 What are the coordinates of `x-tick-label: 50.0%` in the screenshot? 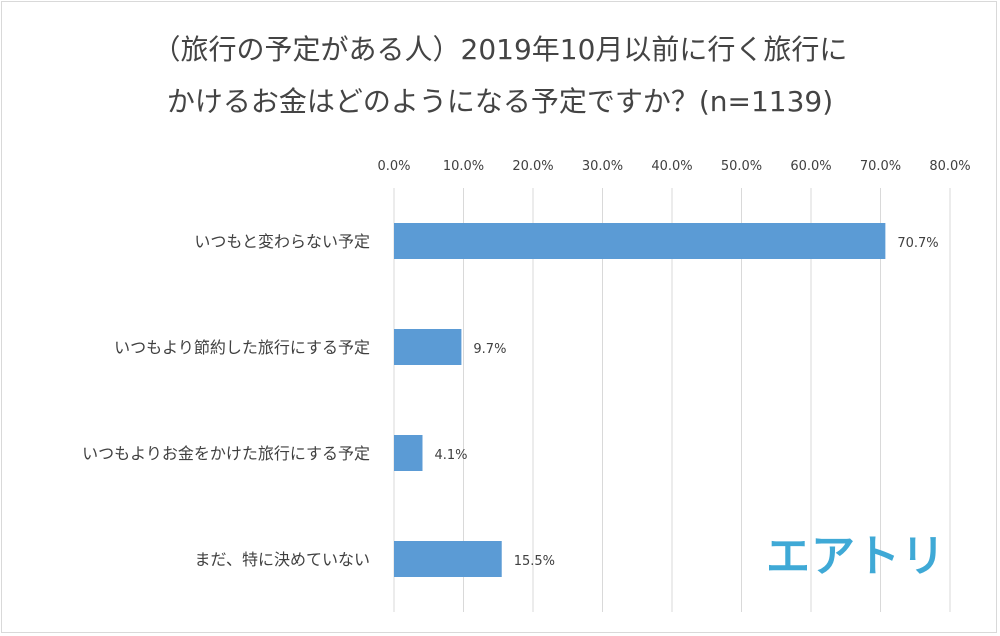 It's located at (741, 166).